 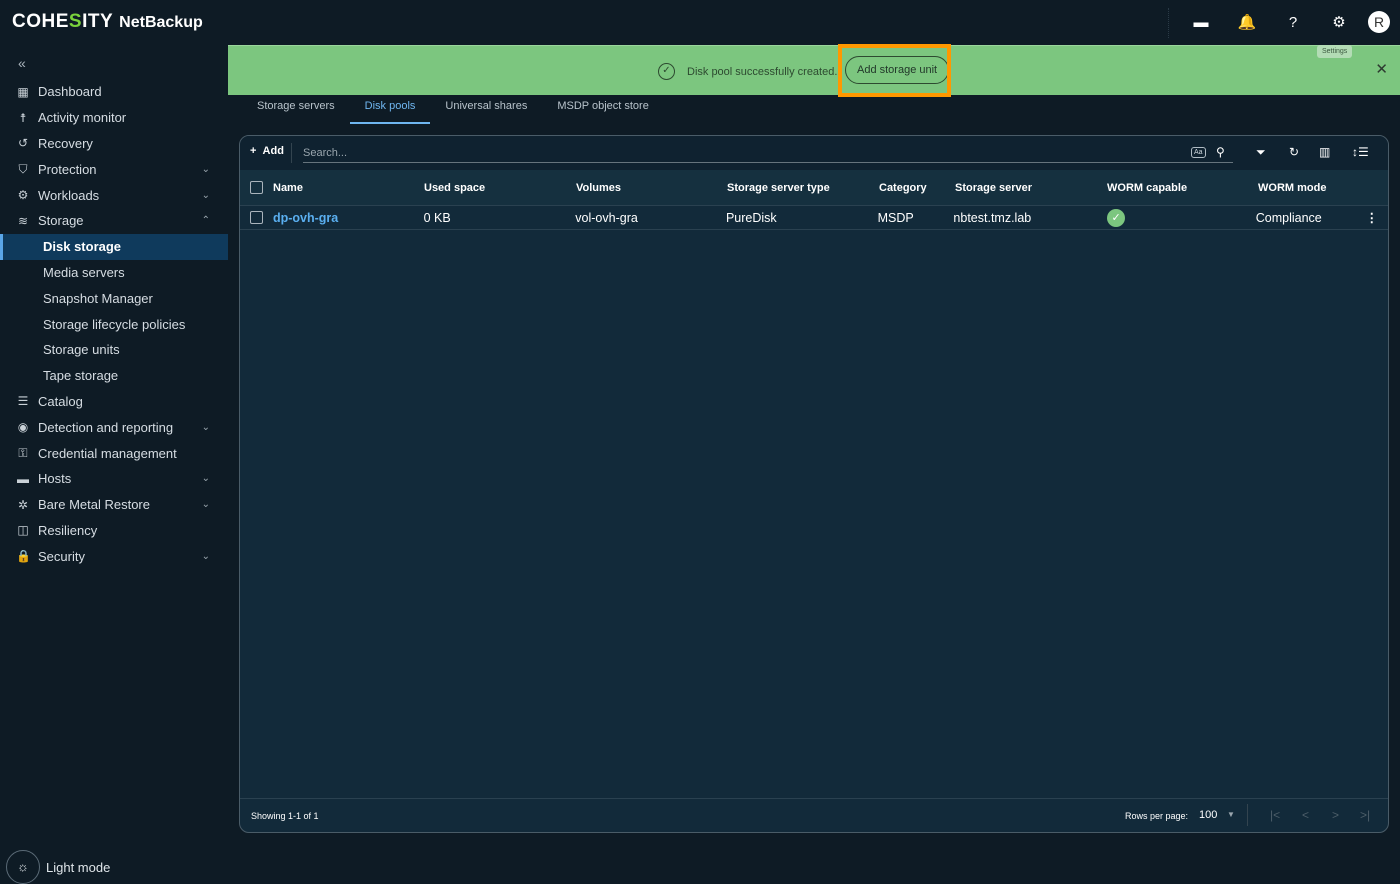 What do you see at coordinates (1231, 814) in the screenshot?
I see `dropdown-arrow-icon: ▼` at bounding box center [1231, 814].